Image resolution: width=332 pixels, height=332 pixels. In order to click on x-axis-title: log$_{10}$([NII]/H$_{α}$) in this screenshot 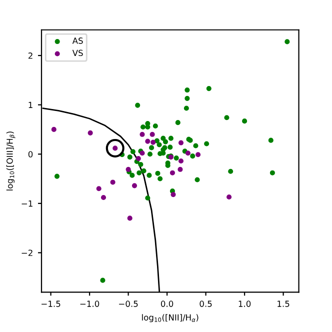, I will do `click(170, 318)`.